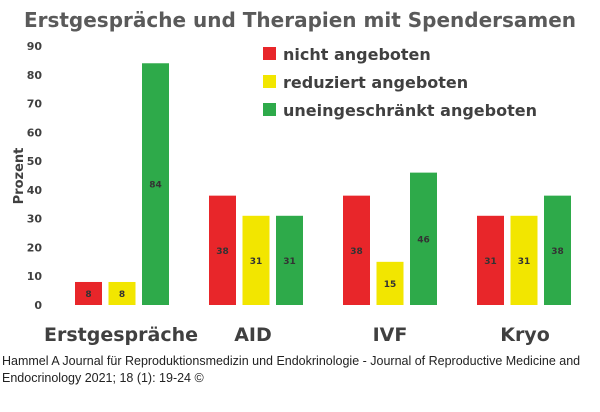  I want to click on y-tick-label: 30, so click(35, 219).